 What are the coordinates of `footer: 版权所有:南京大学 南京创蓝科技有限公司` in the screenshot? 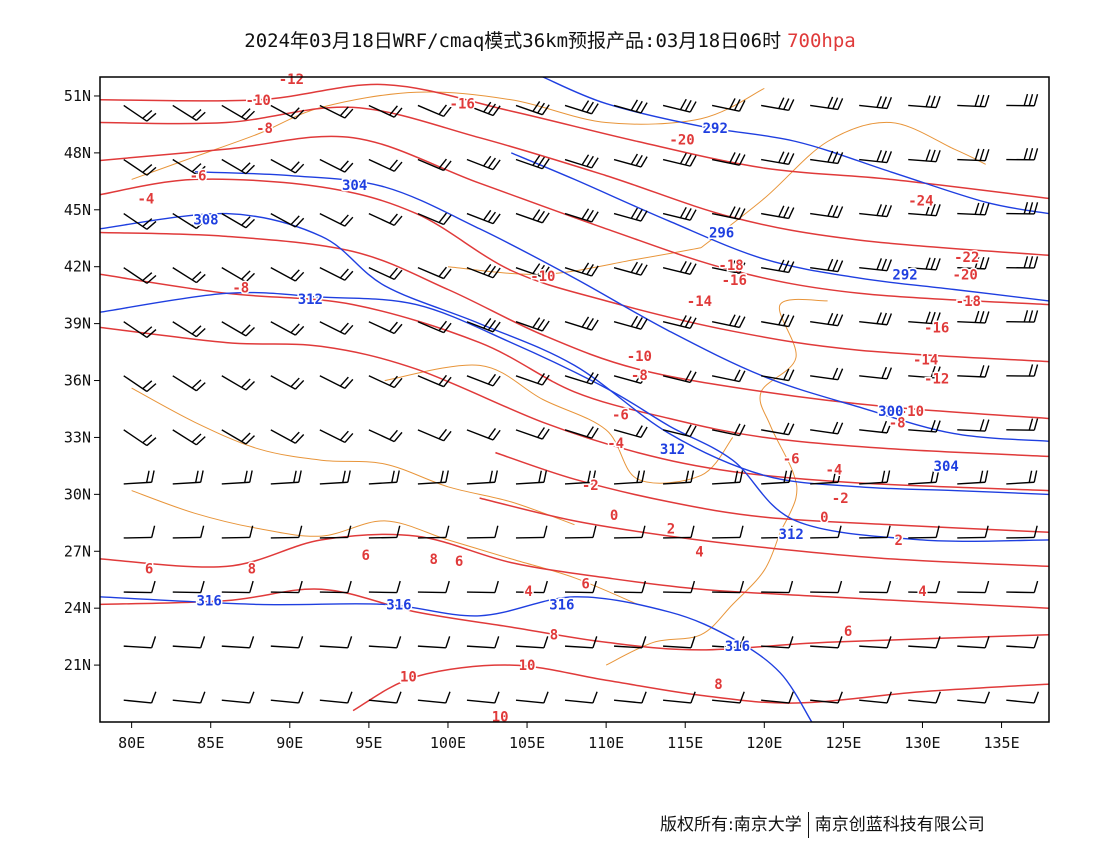 It's located at (822, 824).